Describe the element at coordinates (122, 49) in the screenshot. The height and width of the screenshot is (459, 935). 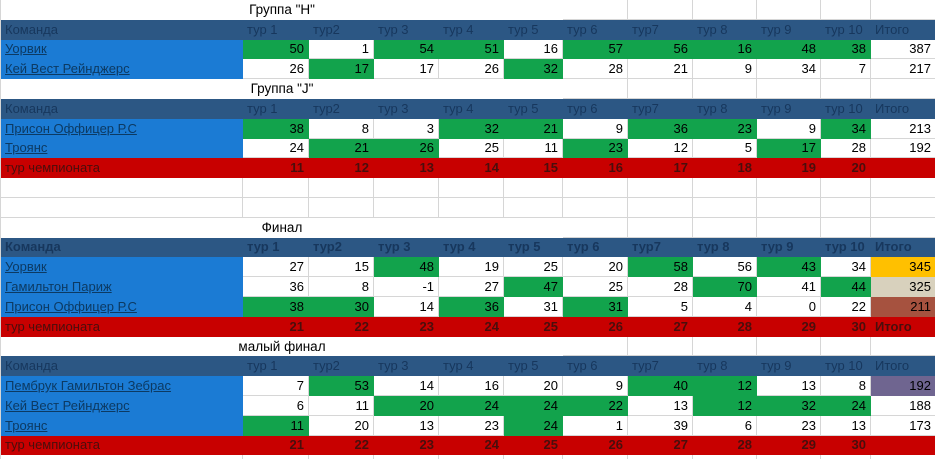
I see `team-link: Уорвик` at that location.